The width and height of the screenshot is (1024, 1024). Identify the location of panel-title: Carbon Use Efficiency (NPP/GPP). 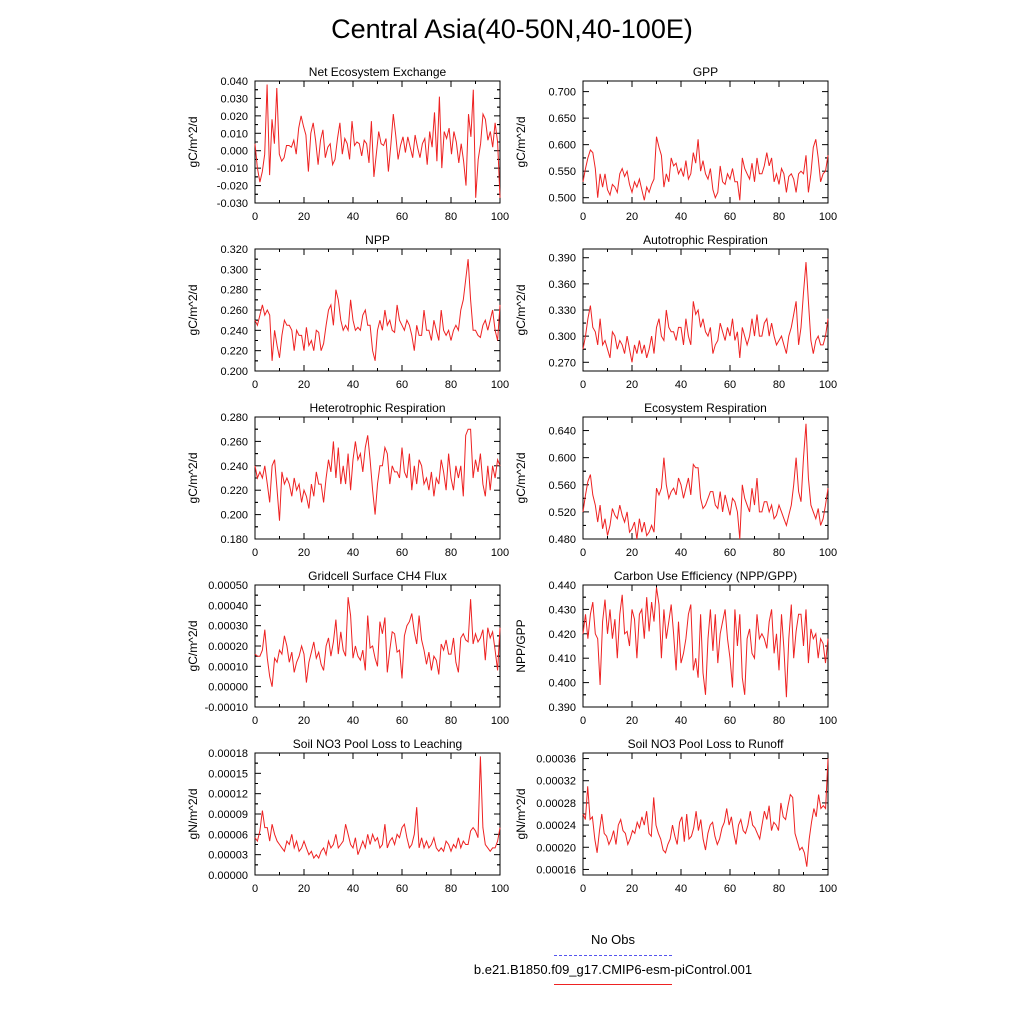
(705, 576).